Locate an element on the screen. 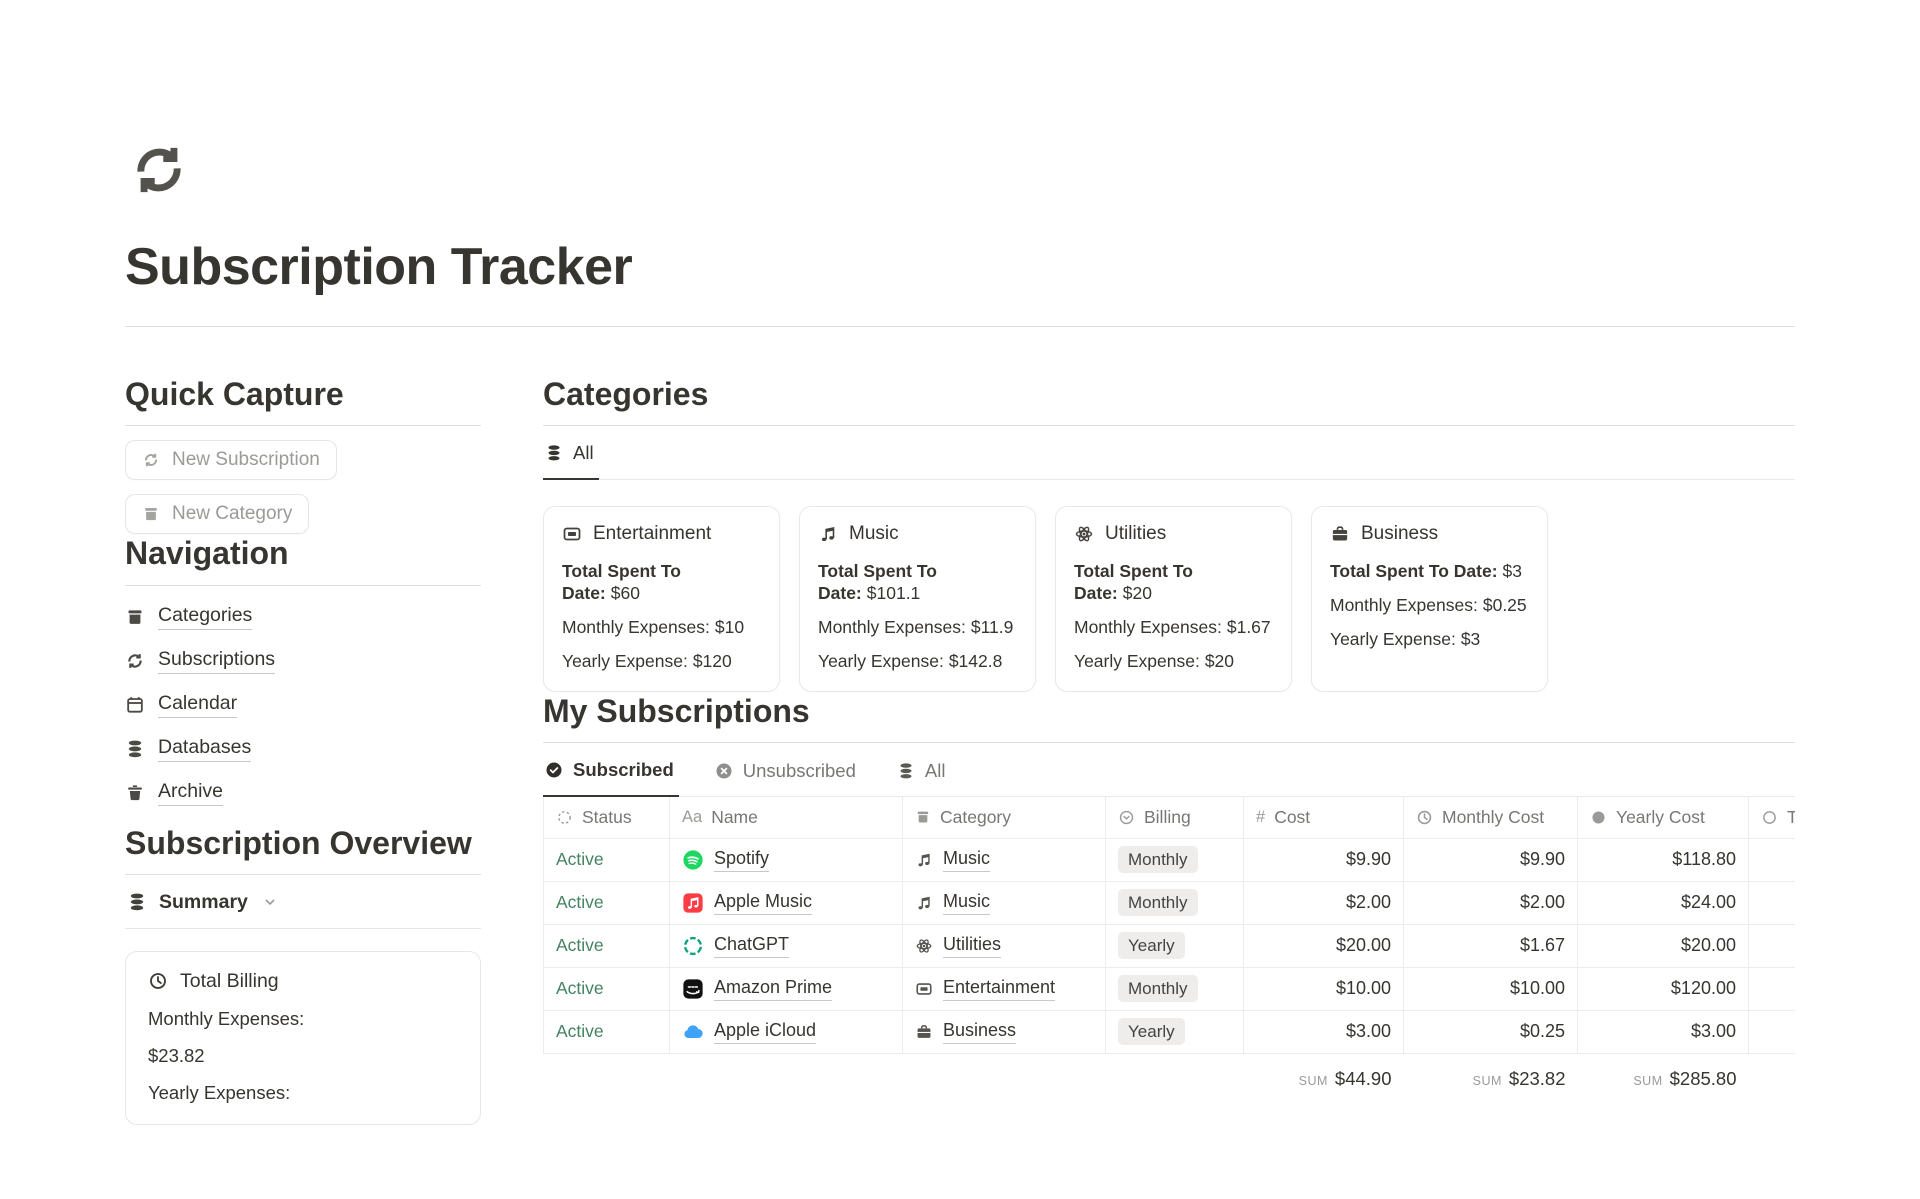  category-name: Entertainment is located at coordinates (652, 534).